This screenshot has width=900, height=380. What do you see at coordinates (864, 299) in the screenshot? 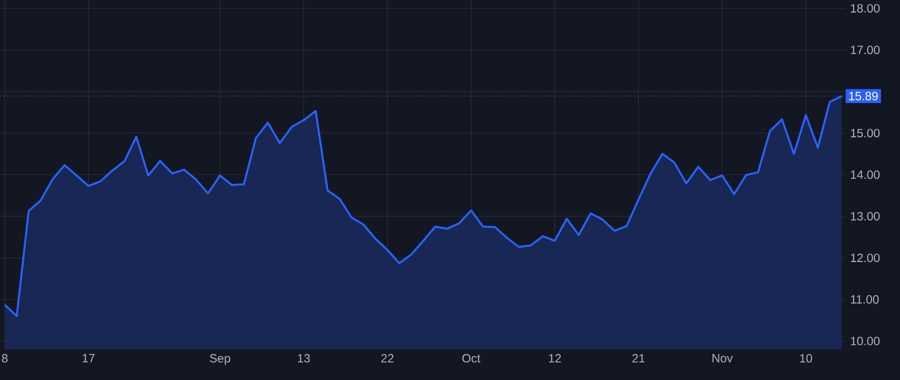
I see `y-tick-label: 11.00` at bounding box center [864, 299].